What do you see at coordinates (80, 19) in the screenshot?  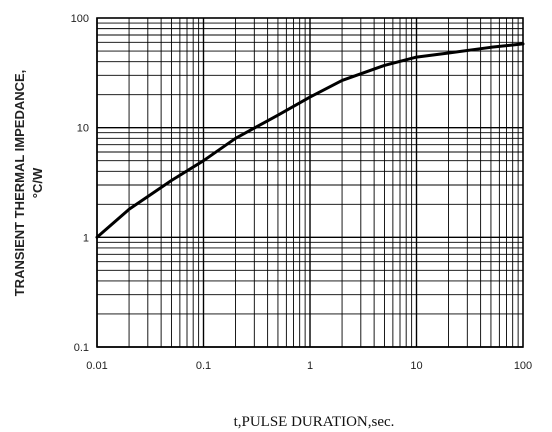 I see `y-tick-label: 100` at bounding box center [80, 19].